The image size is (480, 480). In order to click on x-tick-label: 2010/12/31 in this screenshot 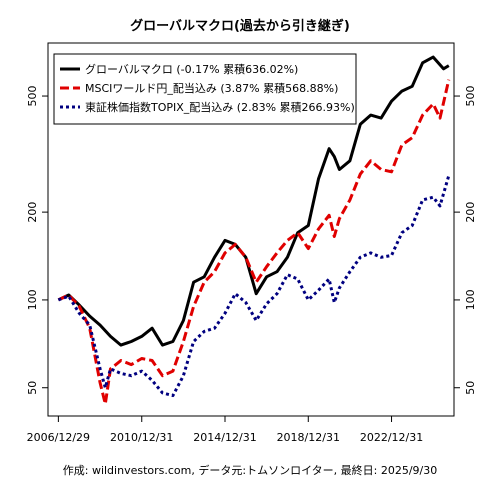, I will do `click(141, 437)`.